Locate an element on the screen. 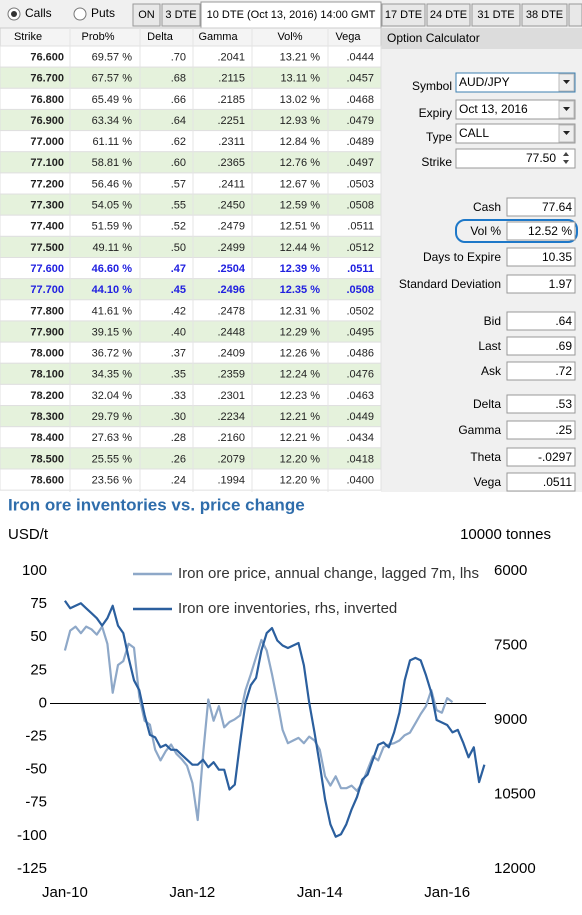 The width and height of the screenshot is (582, 915). tab-label: 10 DTE (Oct 13, 2016) 14:00 GMT is located at coordinates (291, 15).